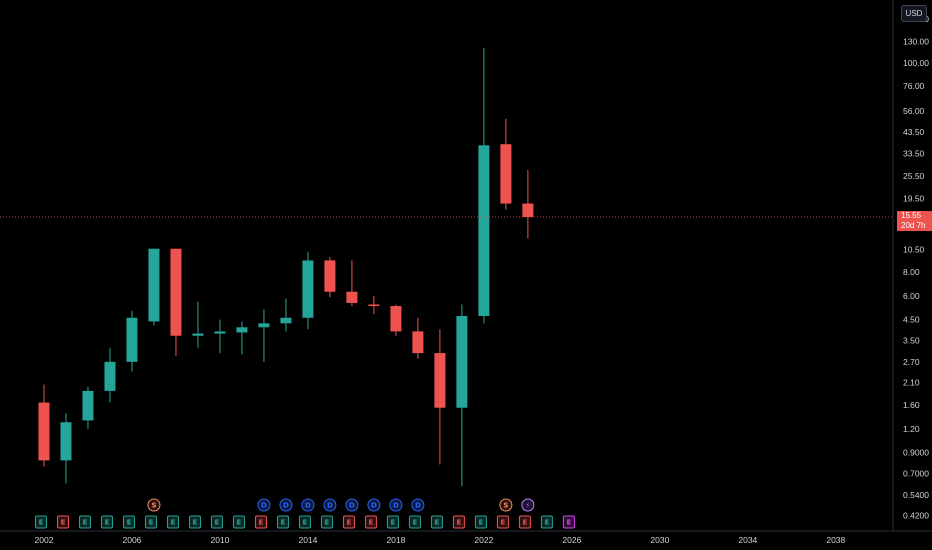 The height and width of the screenshot is (550, 932). I want to click on price-tick-label: 3.50, so click(911, 340).